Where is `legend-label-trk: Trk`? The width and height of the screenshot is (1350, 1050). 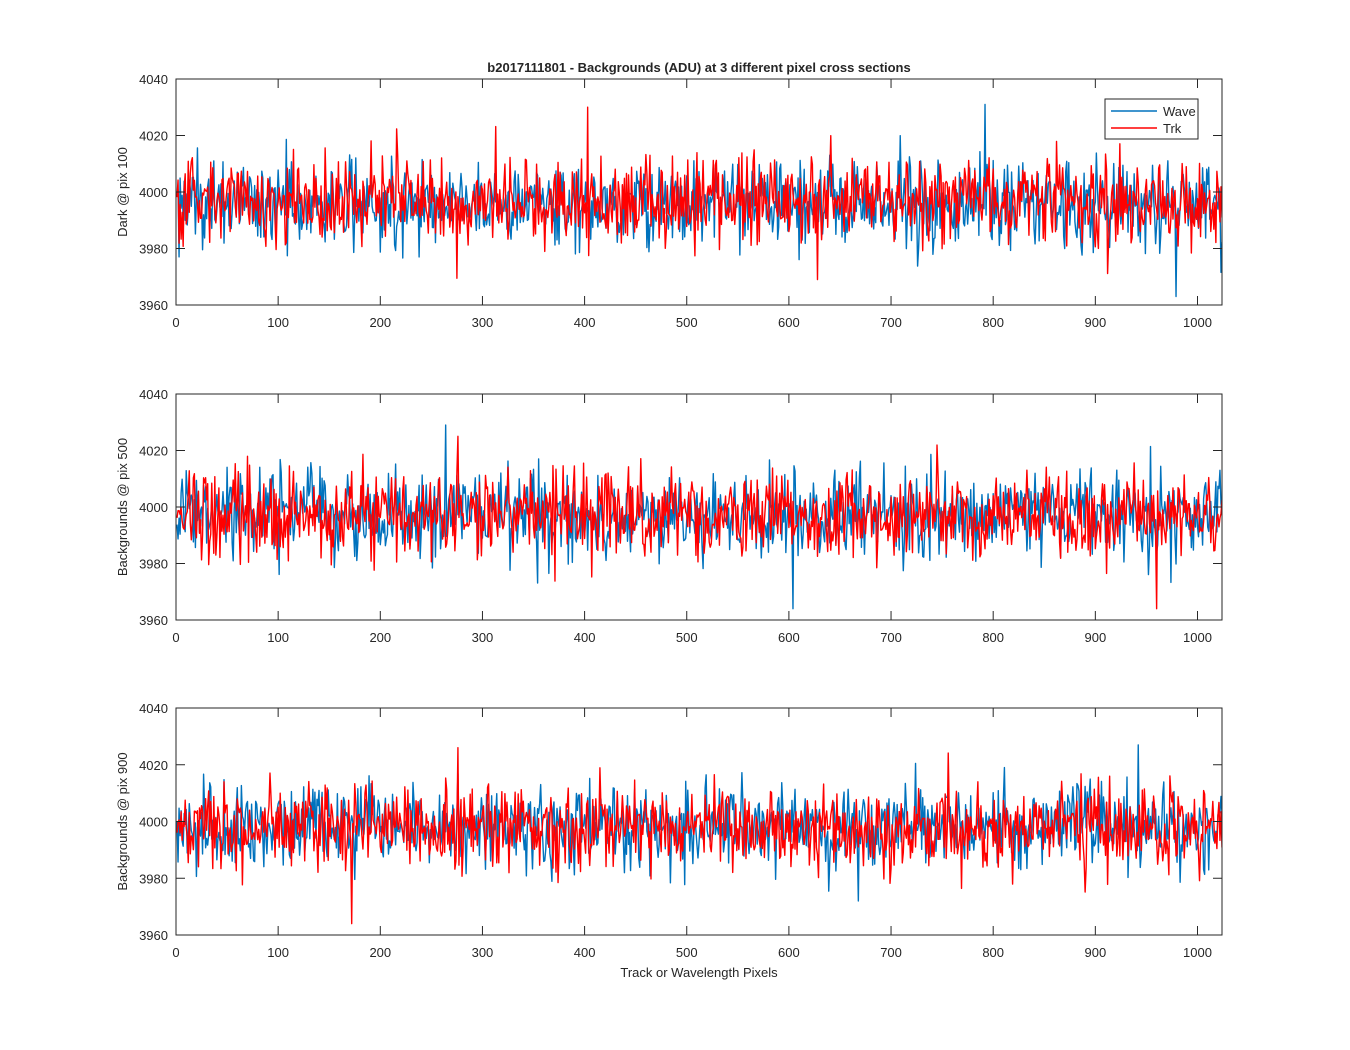 legend-label-trk: Trk is located at coordinates (1172, 128).